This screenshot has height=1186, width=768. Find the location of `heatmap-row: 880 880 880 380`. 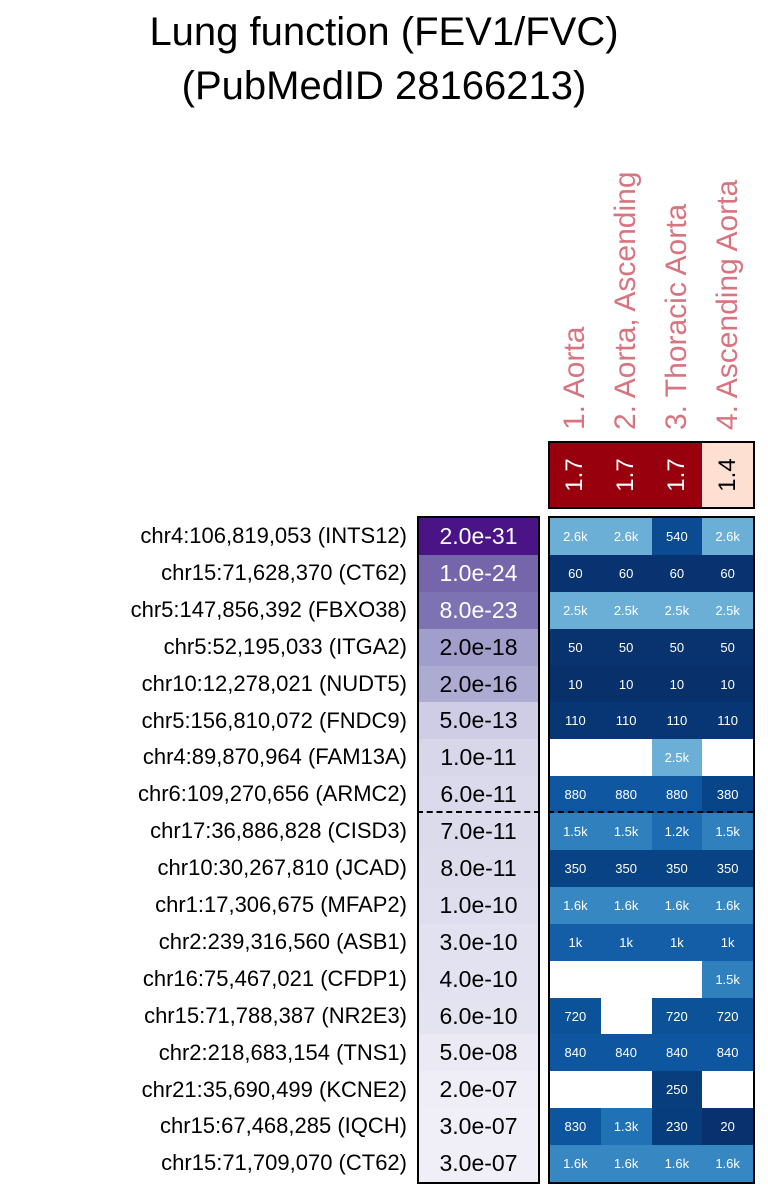

heatmap-row: 880 880 880 380 is located at coordinates (651, 795).